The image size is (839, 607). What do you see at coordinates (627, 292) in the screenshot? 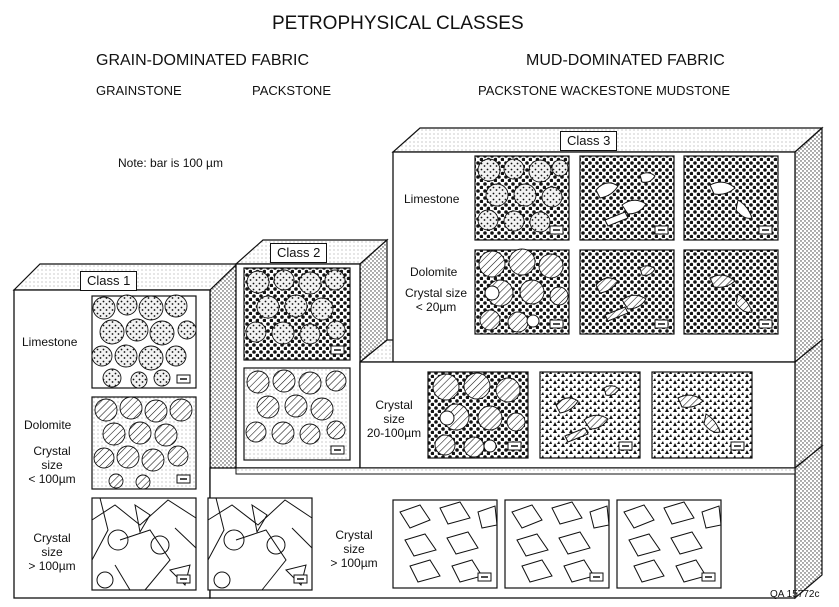
I see `panel-class3-dolomite-wackestone` at bounding box center [627, 292].